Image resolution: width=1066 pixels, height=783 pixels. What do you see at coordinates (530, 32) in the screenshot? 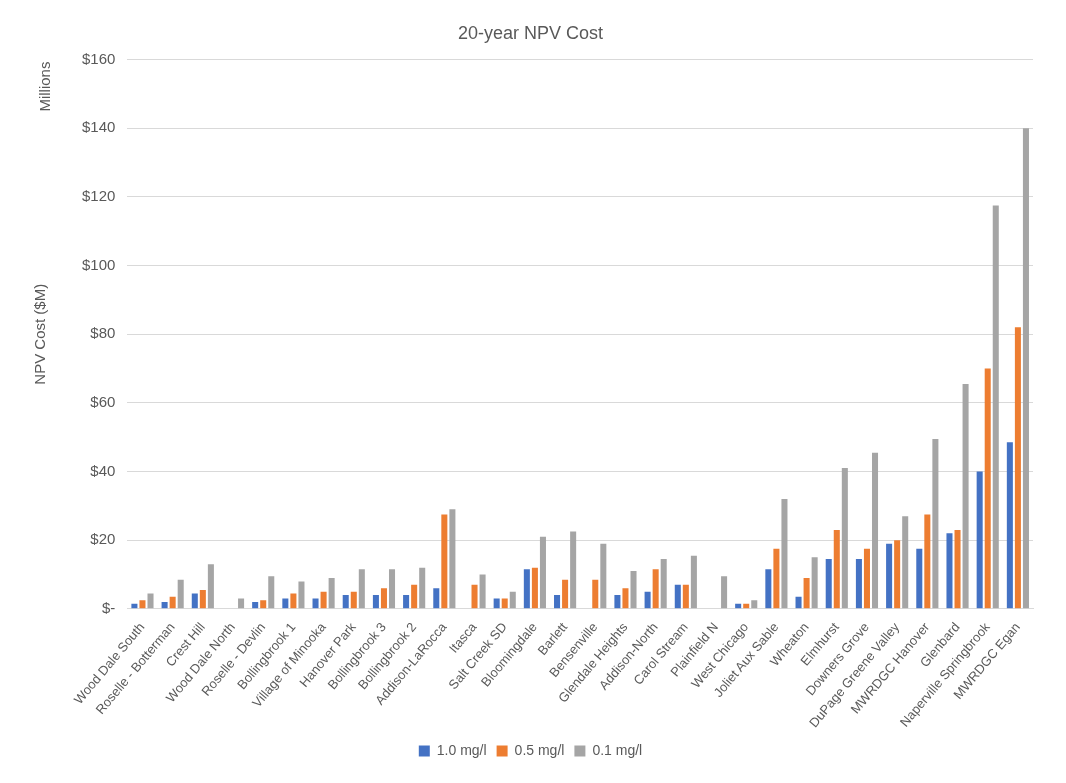
I see `chart-title: 20-year NPV Cost` at bounding box center [530, 32].